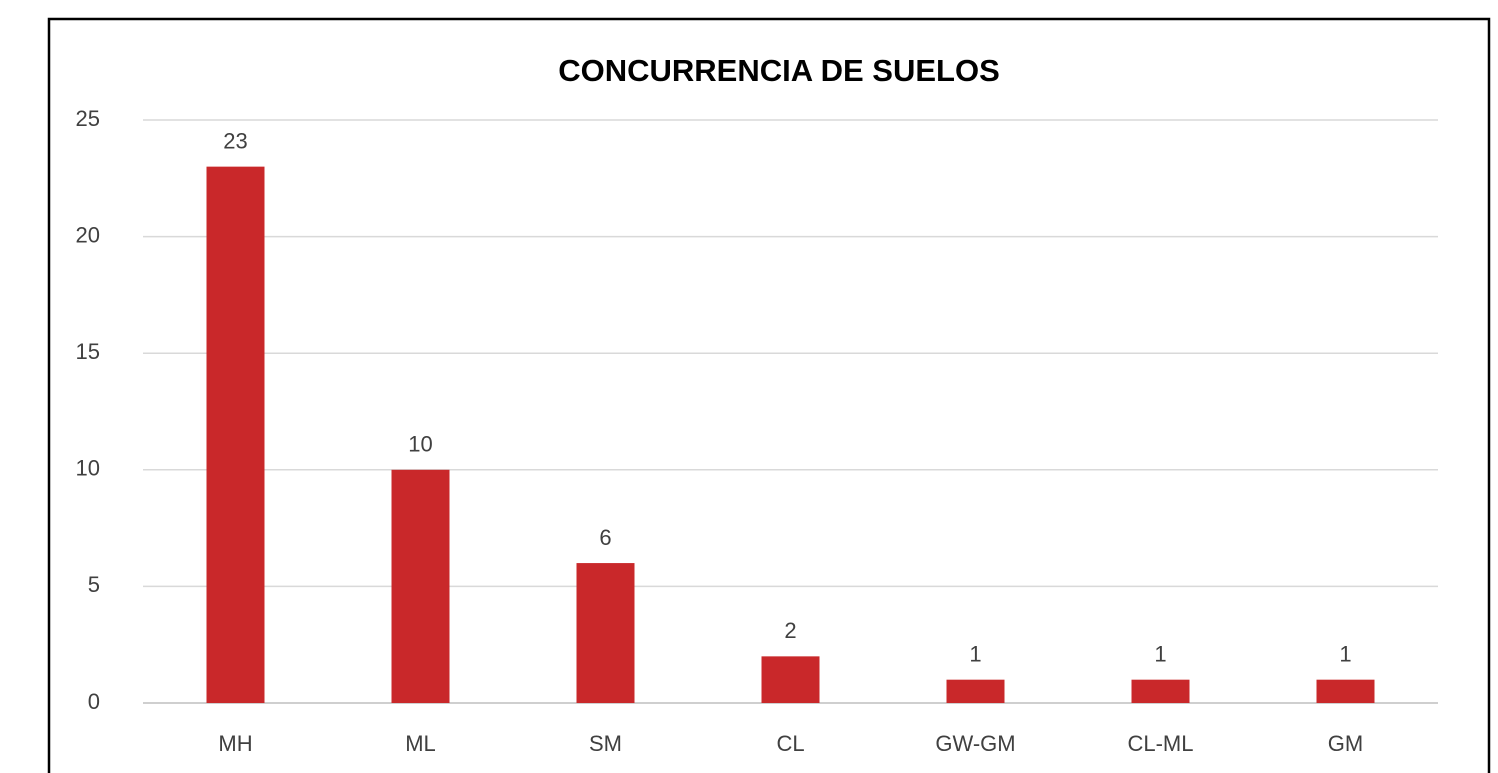 The image size is (1498, 773). What do you see at coordinates (779, 70) in the screenshot?
I see `chart-title: CONCURRENCIA DE SUELOS` at bounding box center [779, 70].